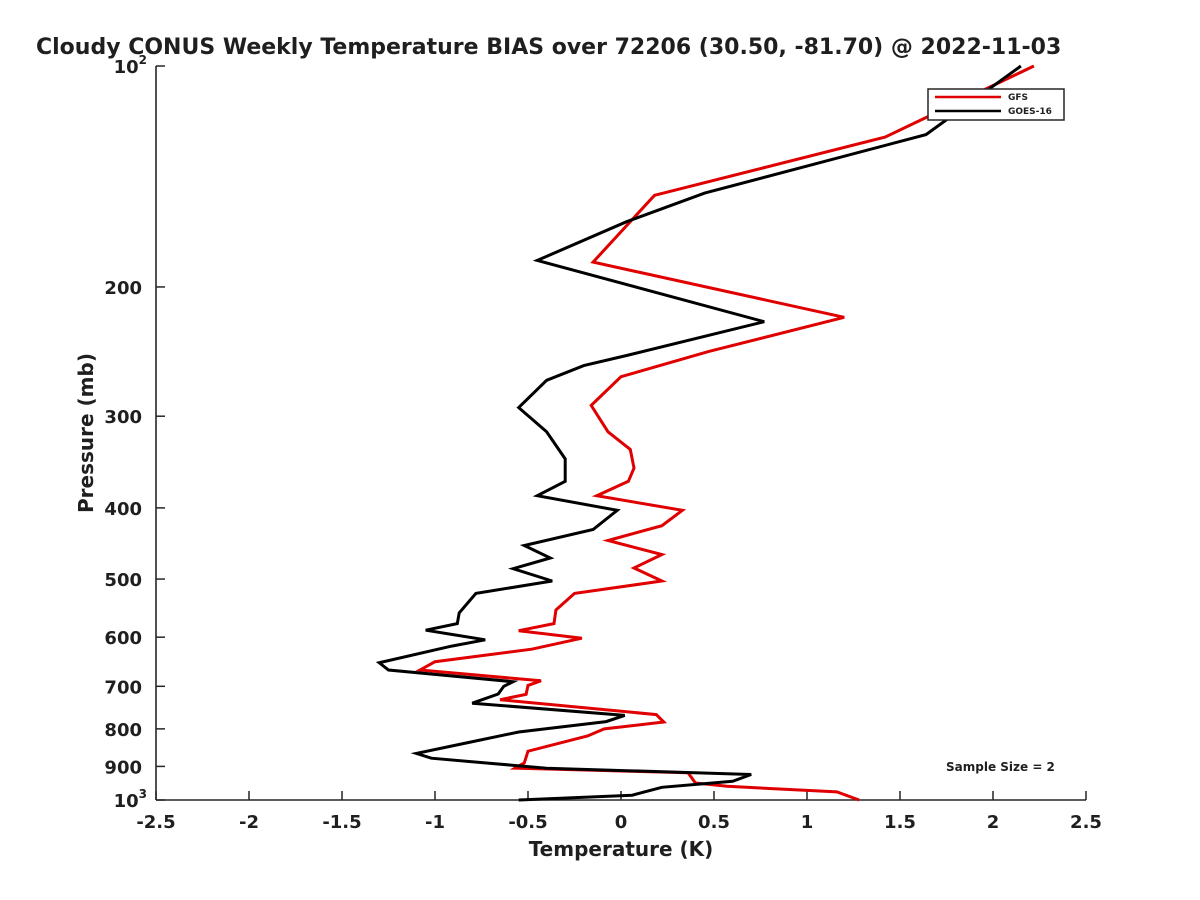 This screenshot has width=1200, height=900. I want to click on y-tick-label: 800, so click(123, 730).